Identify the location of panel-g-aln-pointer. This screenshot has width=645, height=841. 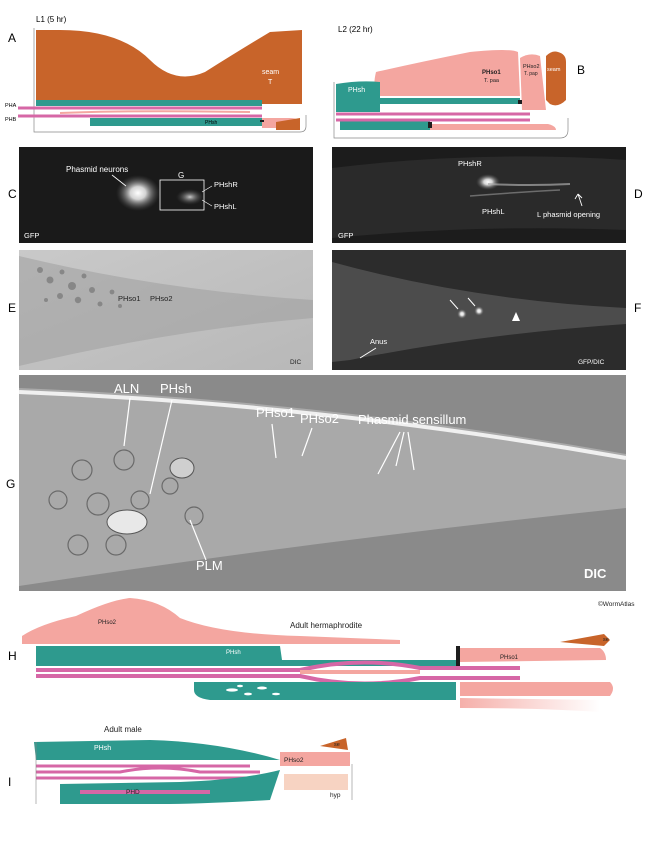
(127, 422).